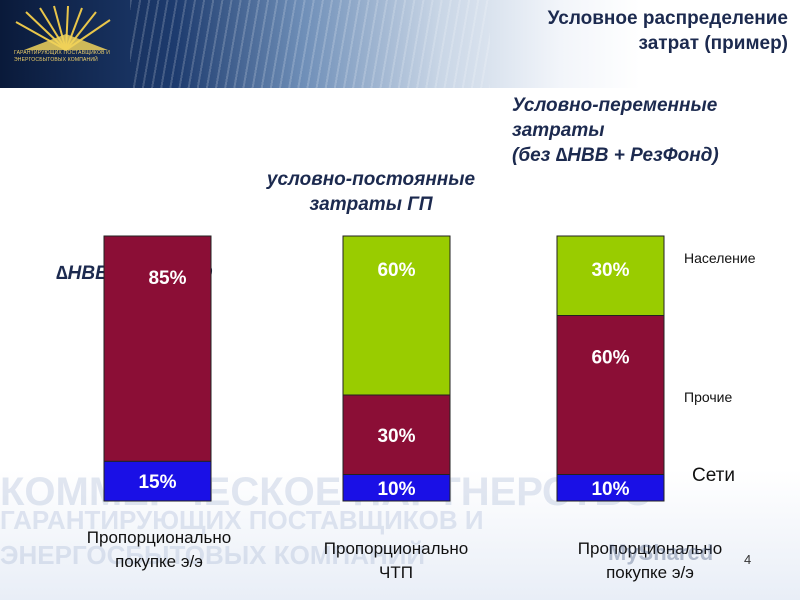  Describe the element at coordinates (615, 105) in the screenshot. I see `variable-costs-line1: Условно-переменные` at that location.